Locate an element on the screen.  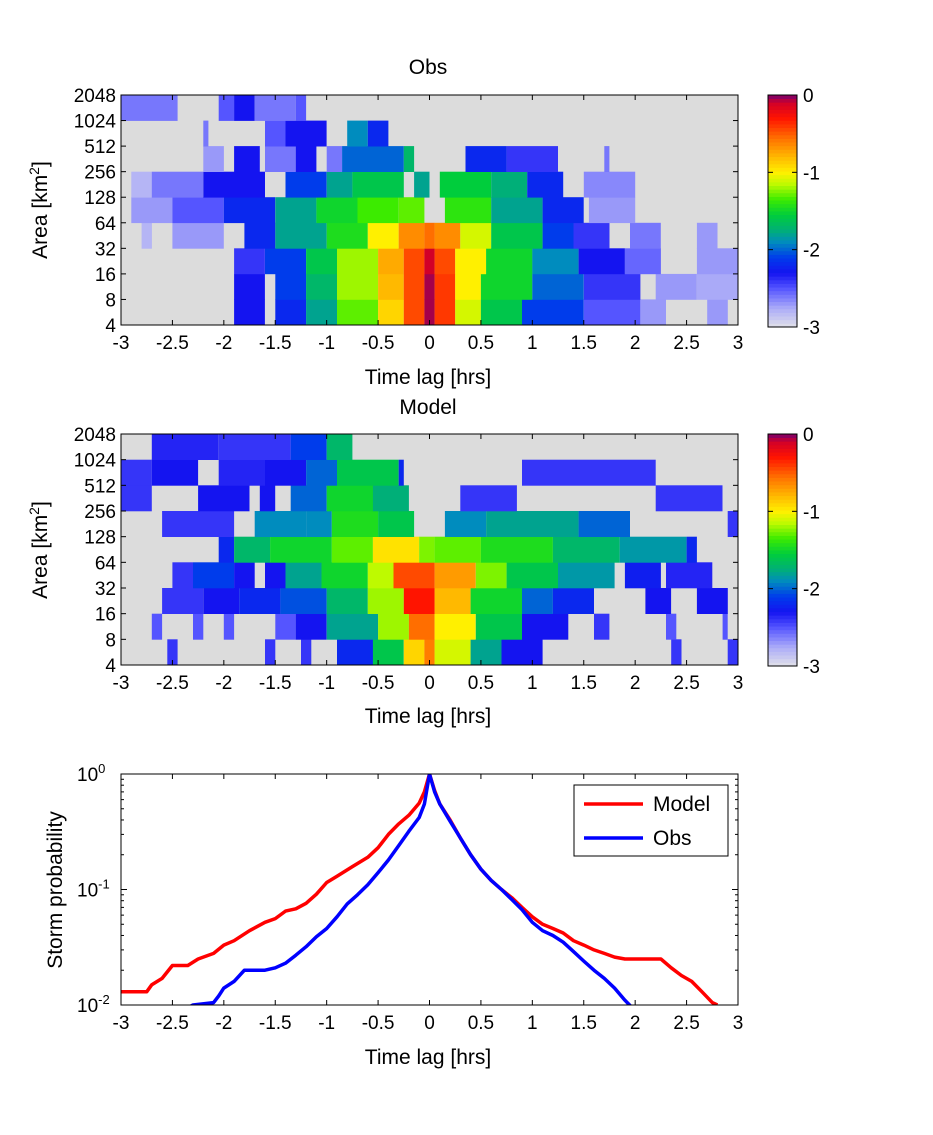
model-ylabel-base: Area [km is located at coordinates (40, 557).